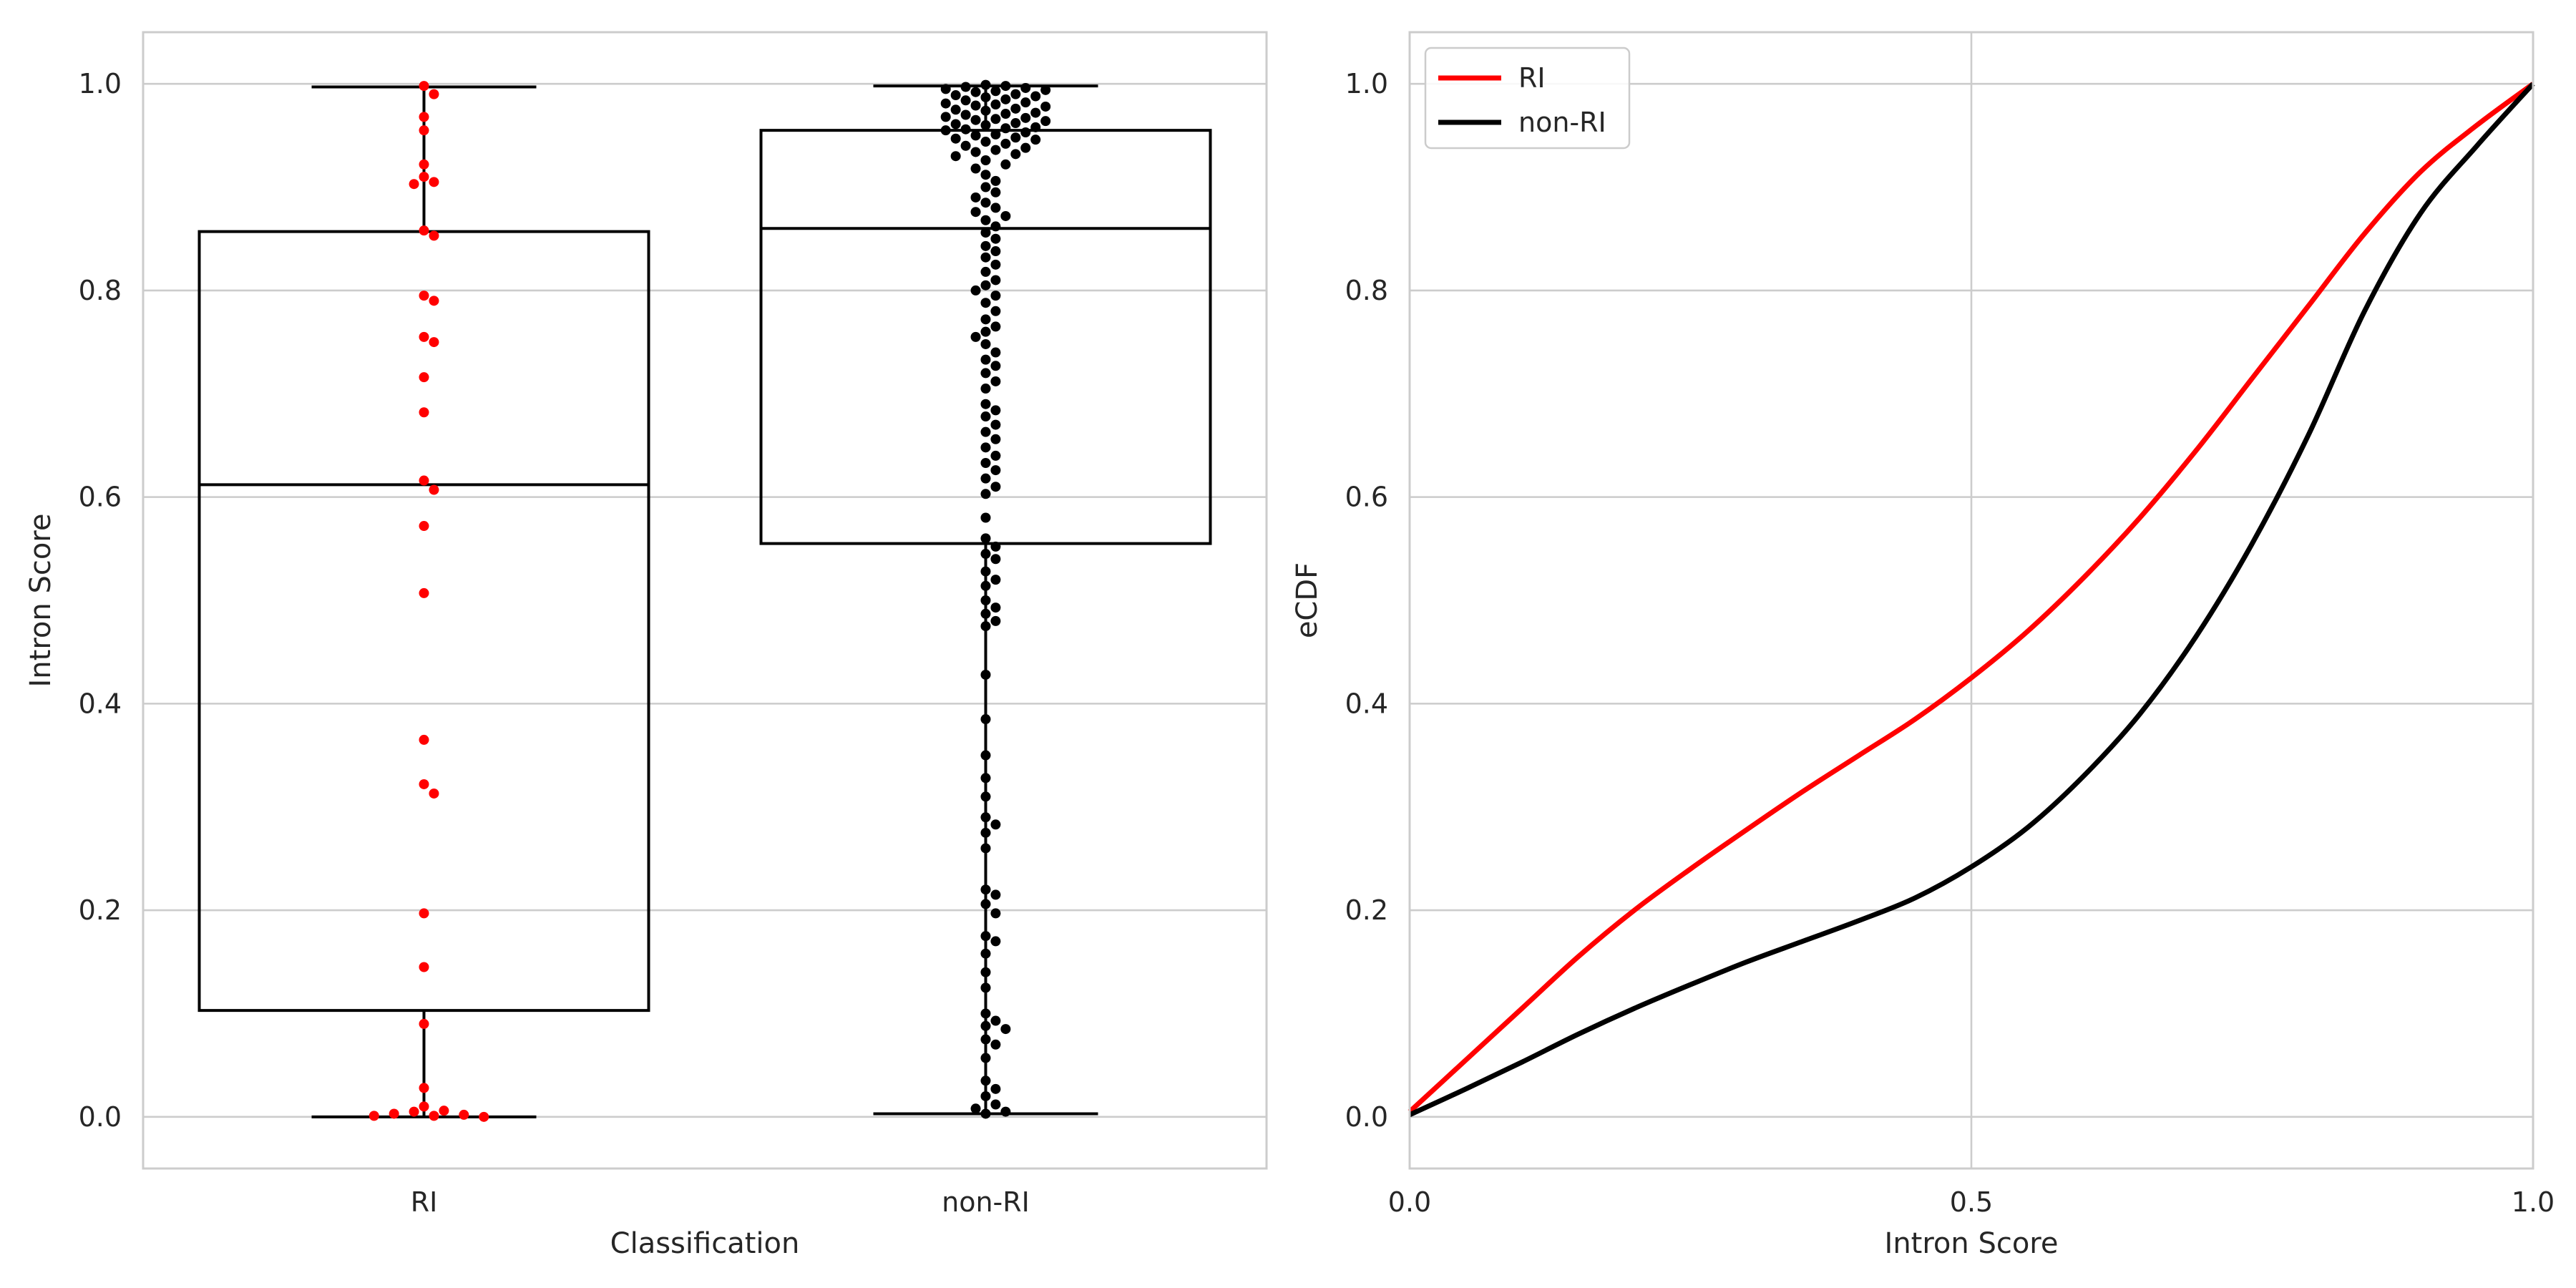 The height and width of the screenshot is (1288, 2576). I want to click on y-tick-label: 0.4, so click(100, 703).